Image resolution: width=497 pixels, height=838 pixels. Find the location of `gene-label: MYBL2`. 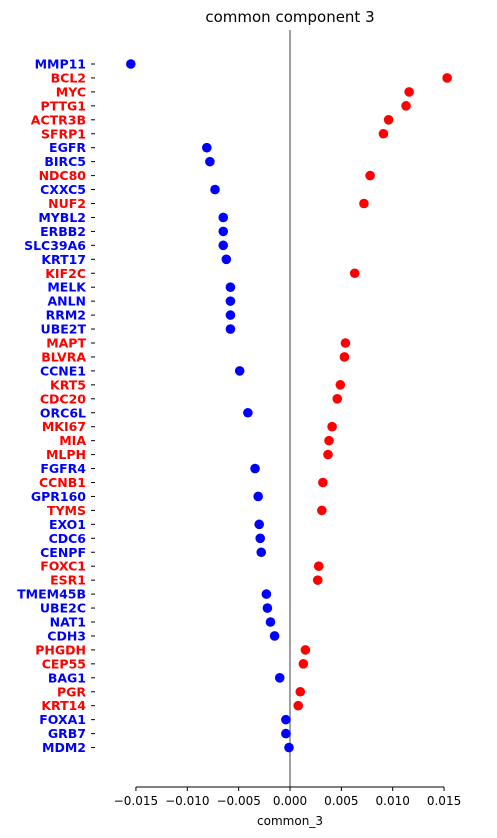

gene-label: MYBL2 is located at coordinates (62, 217).